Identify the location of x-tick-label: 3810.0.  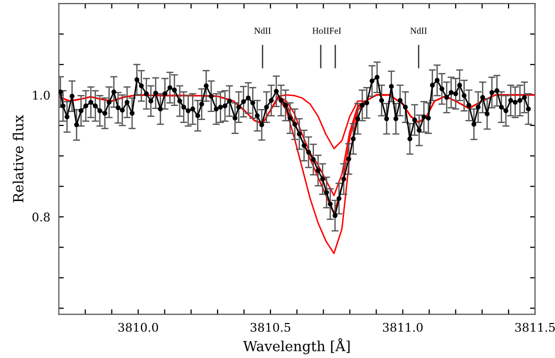
(138, 327).